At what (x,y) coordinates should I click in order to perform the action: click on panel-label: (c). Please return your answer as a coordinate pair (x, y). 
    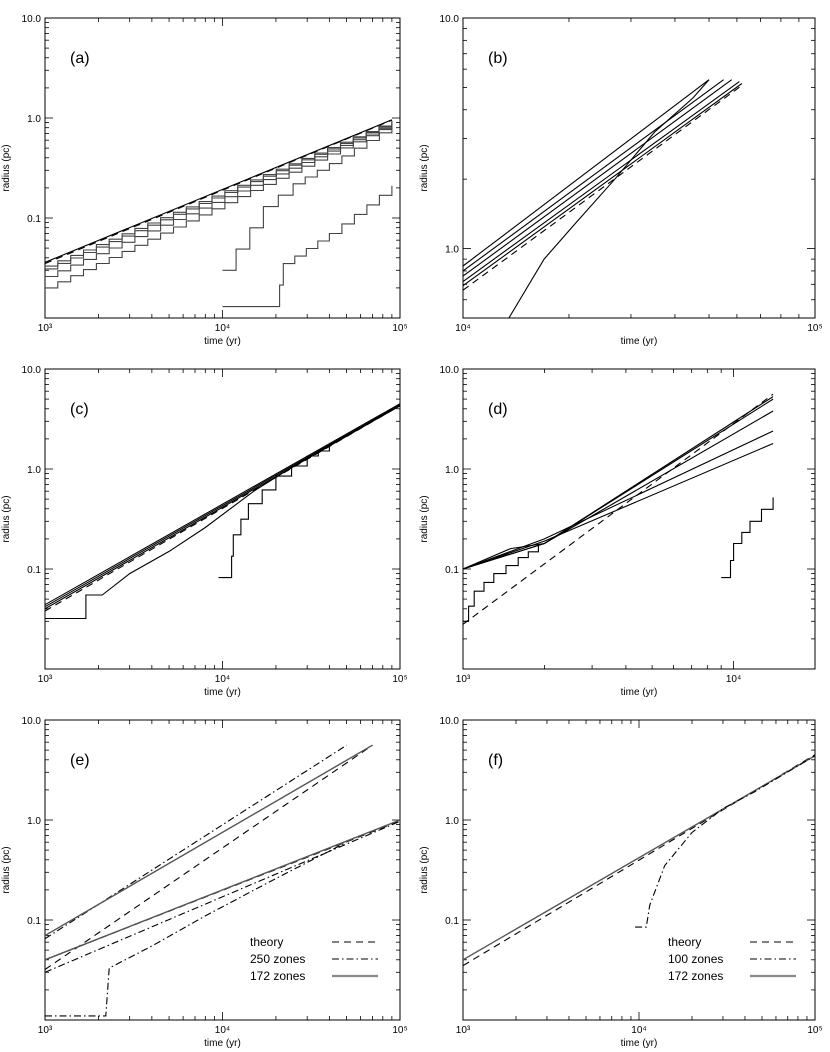
    Looking at the image, I should click on (79, 409).